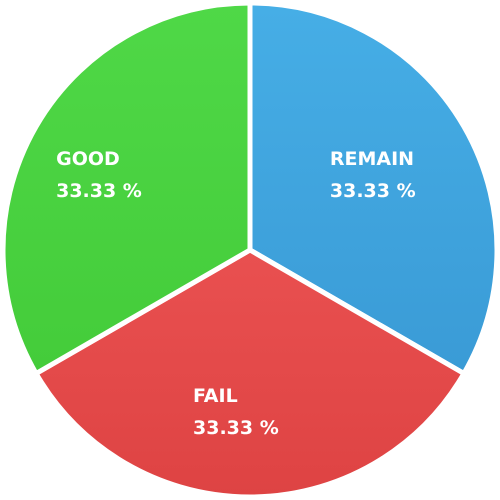  I want to click on slice-label-fail: FAIL, so click(215, 396).